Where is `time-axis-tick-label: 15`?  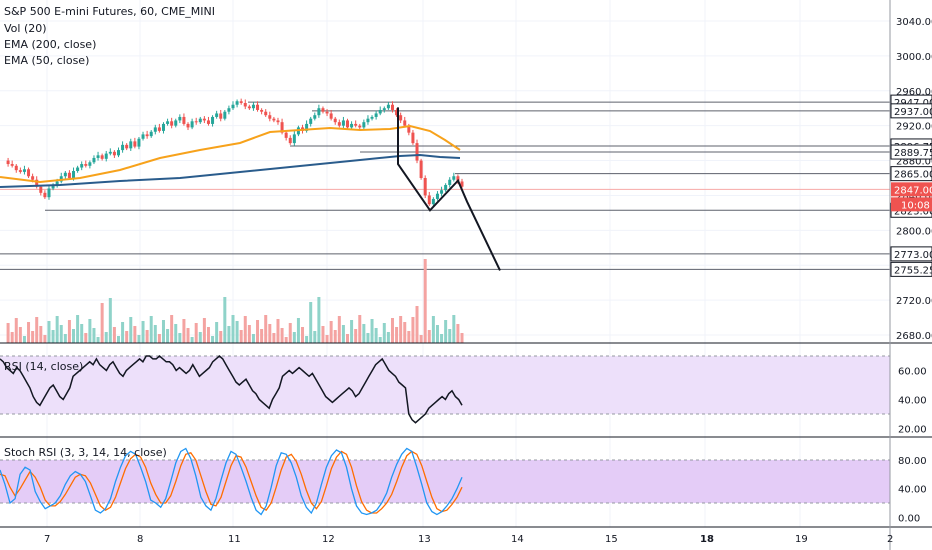 time-axis-tick-label: 15 is located at coordinates (611, 539).